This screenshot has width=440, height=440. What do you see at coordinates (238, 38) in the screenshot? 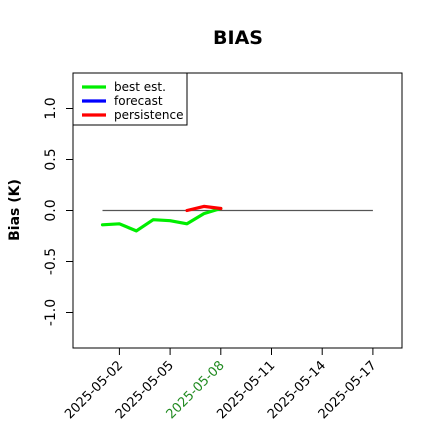
I see `chart-title: BIAS` at bounding box center [238, 38].